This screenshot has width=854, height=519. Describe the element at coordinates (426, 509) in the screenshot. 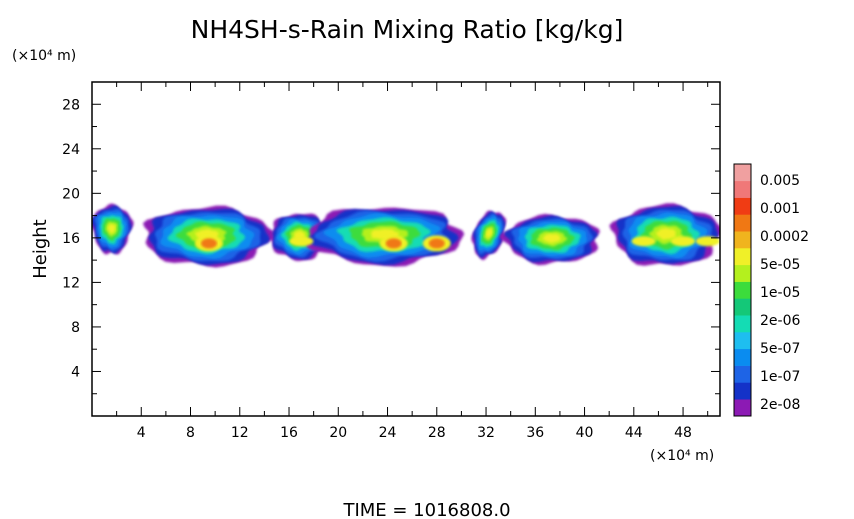

I see `time-label: TIME = 1016808.0` at that location.